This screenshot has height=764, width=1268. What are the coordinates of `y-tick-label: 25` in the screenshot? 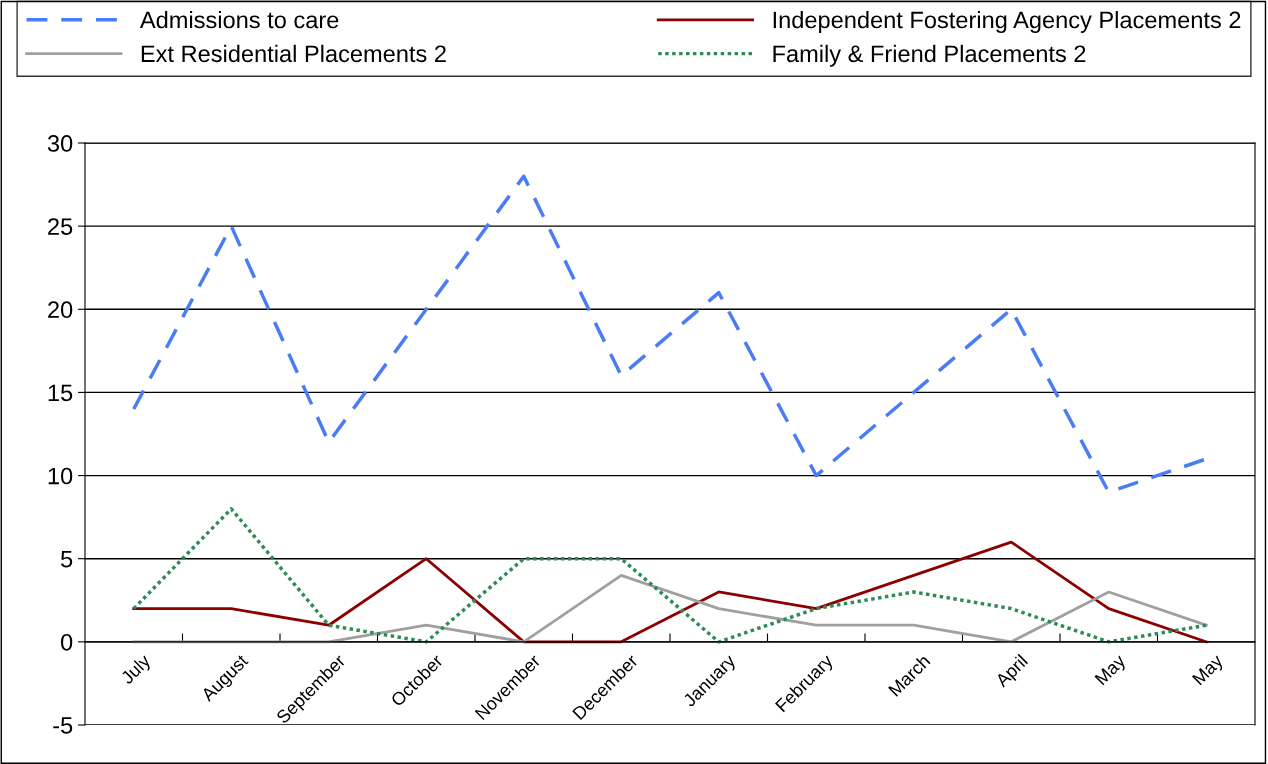 It's located at (60, 226).